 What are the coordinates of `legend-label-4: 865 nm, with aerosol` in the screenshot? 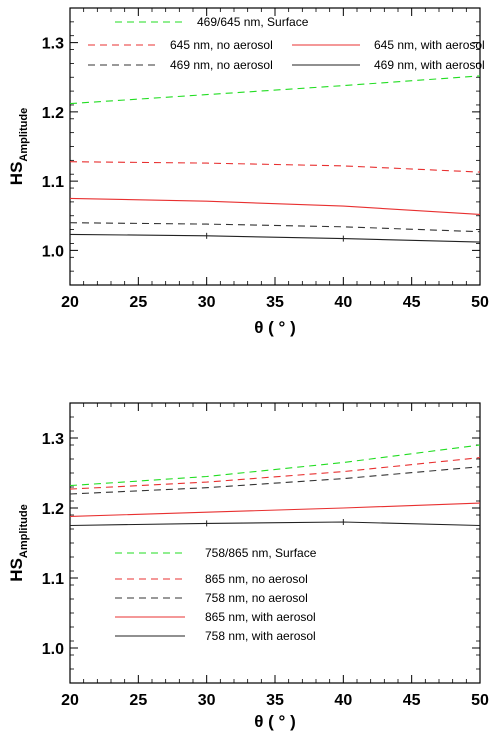 It's located at (260, 617).